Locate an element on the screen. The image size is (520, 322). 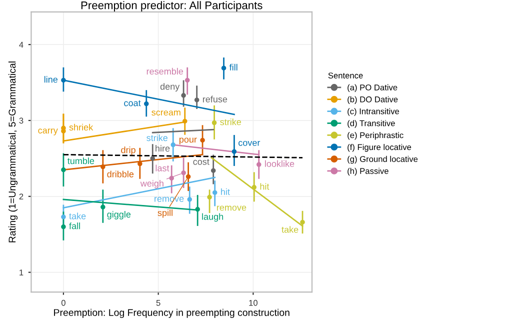
annotation: fill is located at coordinates (233, 67).